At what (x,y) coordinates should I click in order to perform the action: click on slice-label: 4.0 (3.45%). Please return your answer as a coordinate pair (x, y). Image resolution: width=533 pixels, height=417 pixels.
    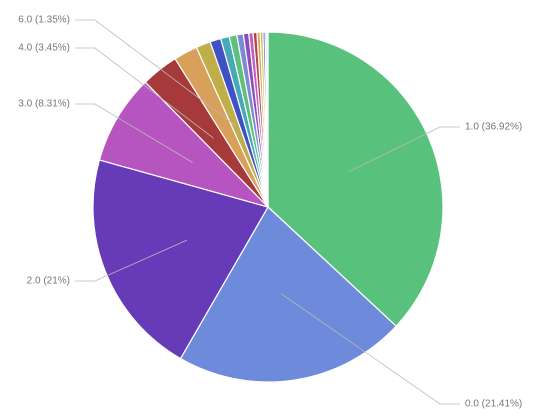
    Looking at the image, I should click on (44, 48).